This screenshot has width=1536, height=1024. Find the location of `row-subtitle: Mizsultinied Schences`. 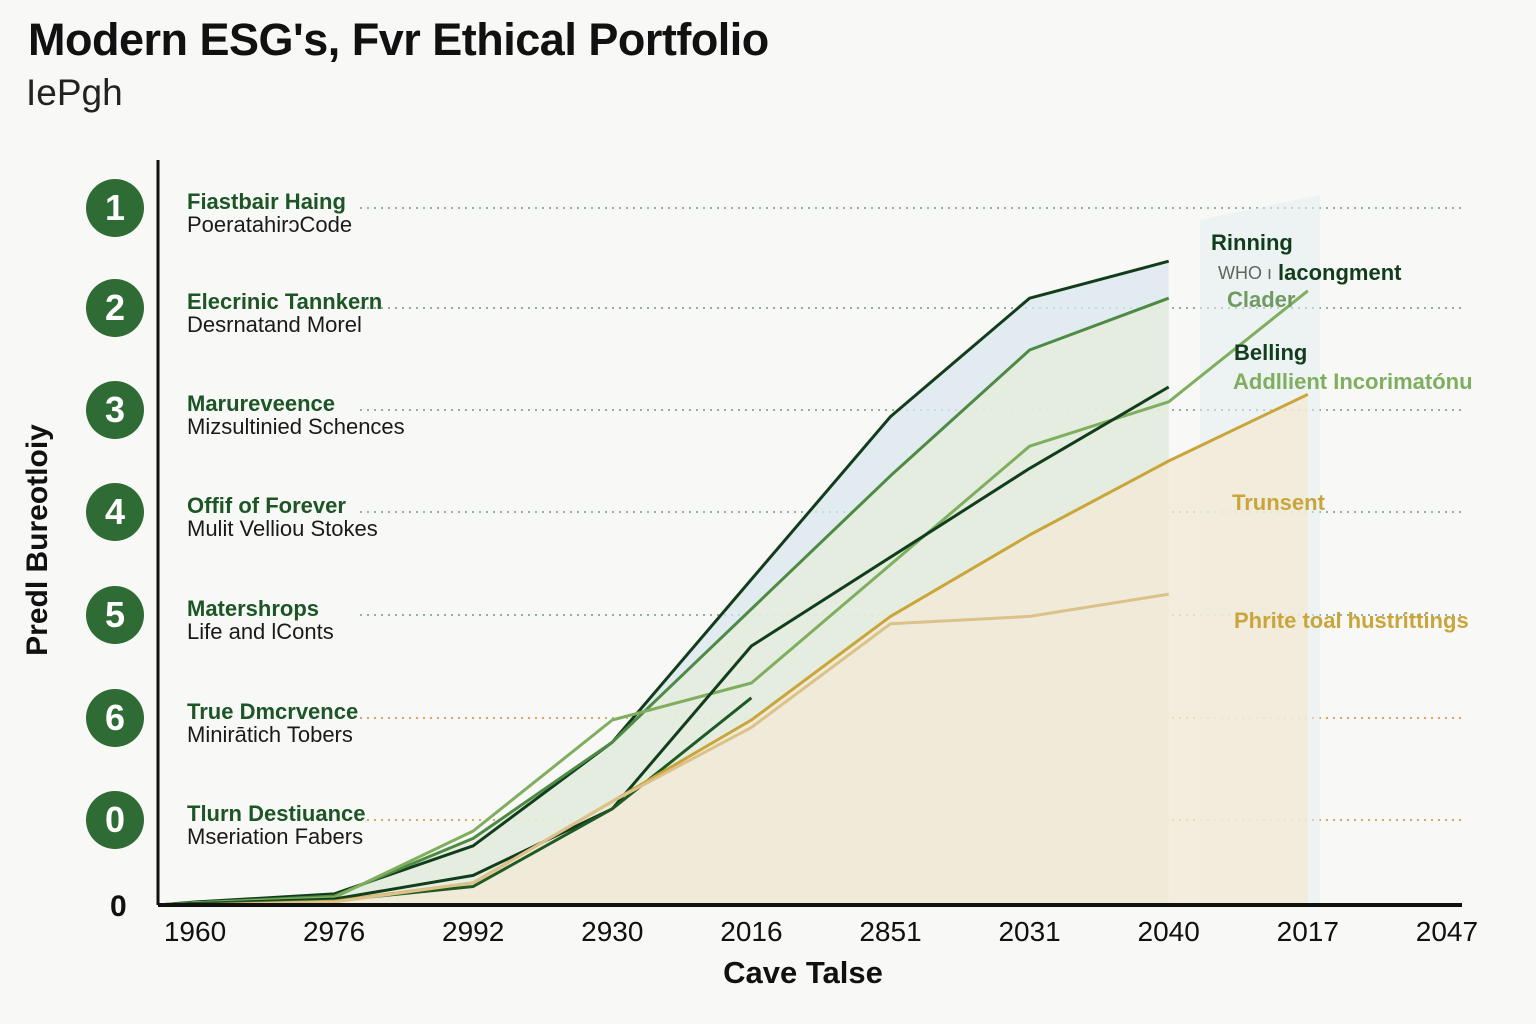

row-subtitle: Mizsultinied Schences is located at coordinates (296, 426).